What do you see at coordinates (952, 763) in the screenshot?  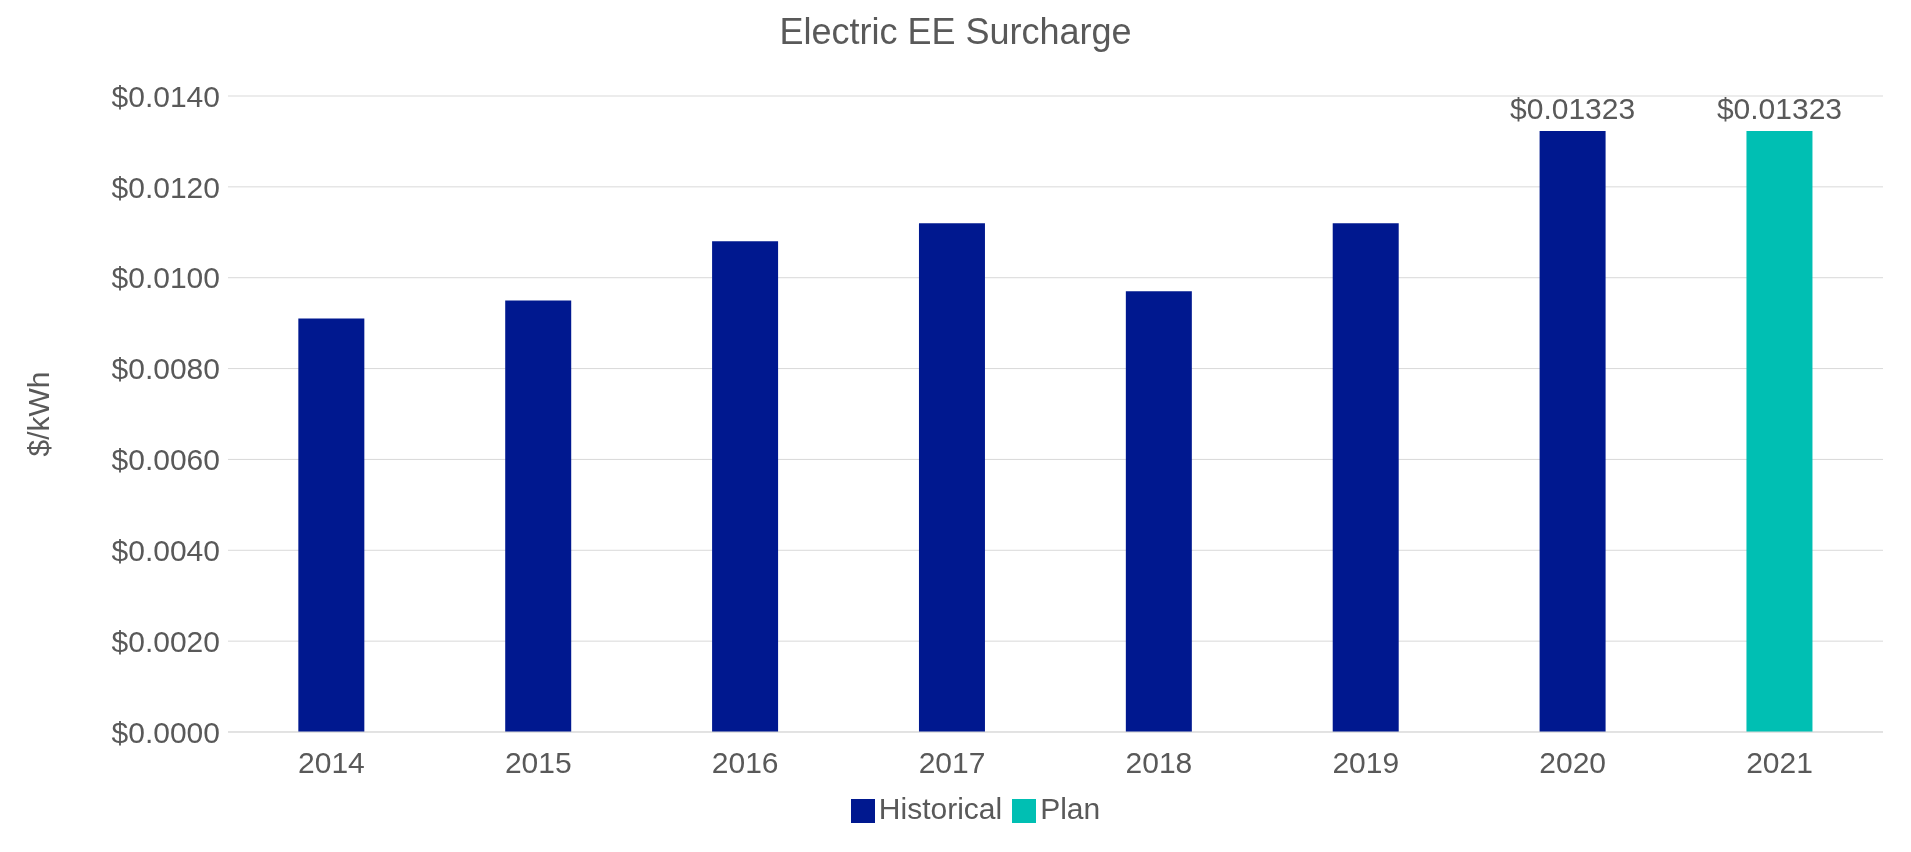 I see `x-tick-label: 2017` at bounding box center [952, 763].